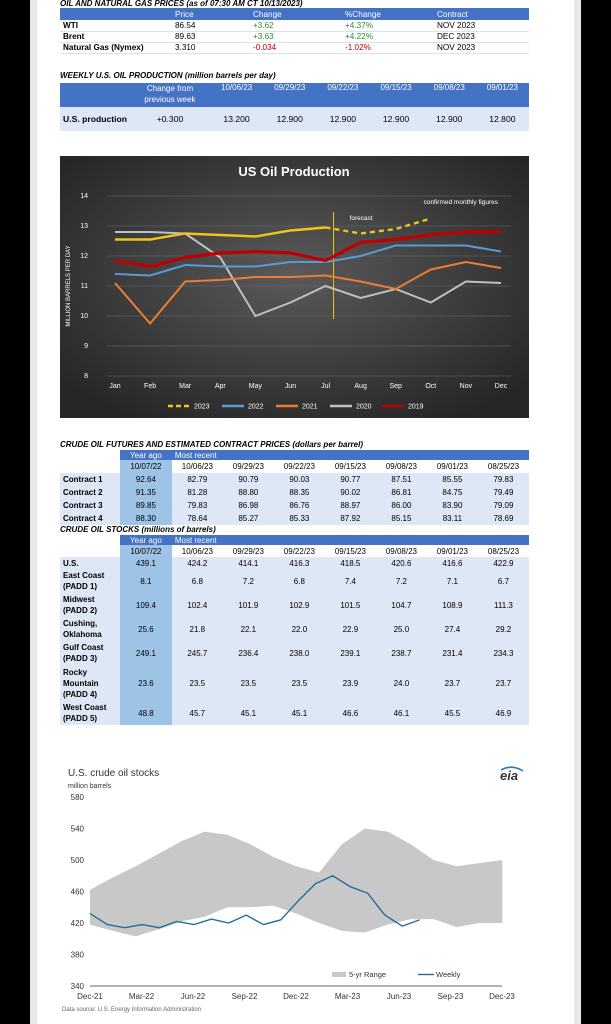 Image resolution: width=611 pixels, height=1024 pixels. What do you see at coordinates (343, 95) in the screenshot?
I see `production-header-date: 09/22/23` at bounding box center [343, 95].